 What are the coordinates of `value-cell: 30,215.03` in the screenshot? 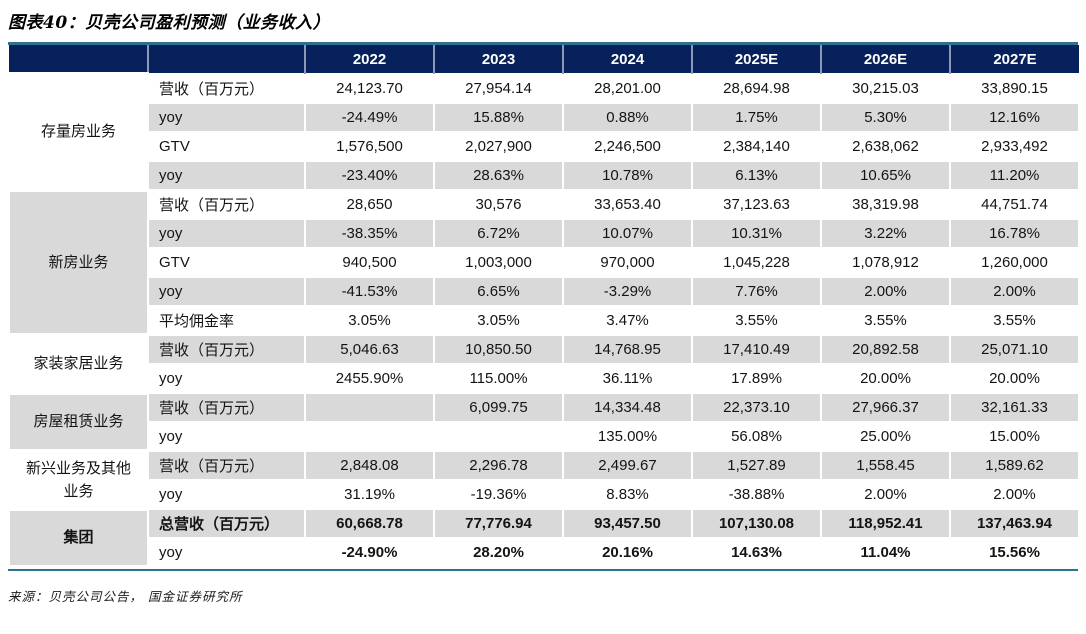 It's located at (885, 88).